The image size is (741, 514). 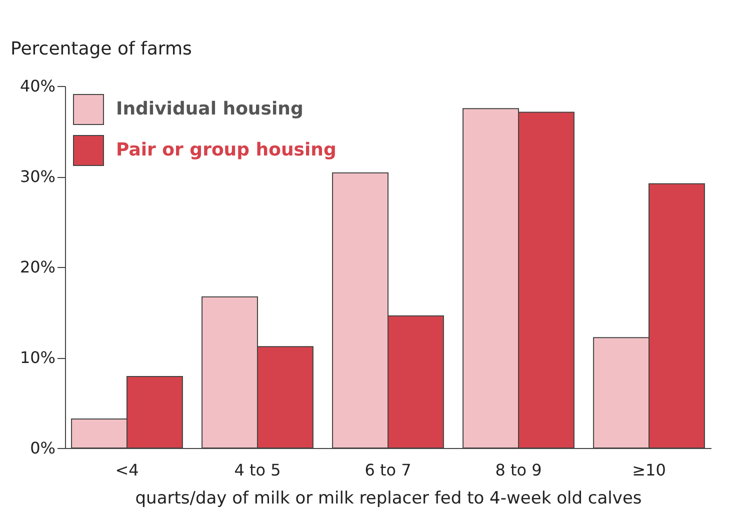 What do you see at coordinates (101, 49) in the screenshot?
I see `y-axis-title: Percentage of farms` at bounding box center [101, 49].